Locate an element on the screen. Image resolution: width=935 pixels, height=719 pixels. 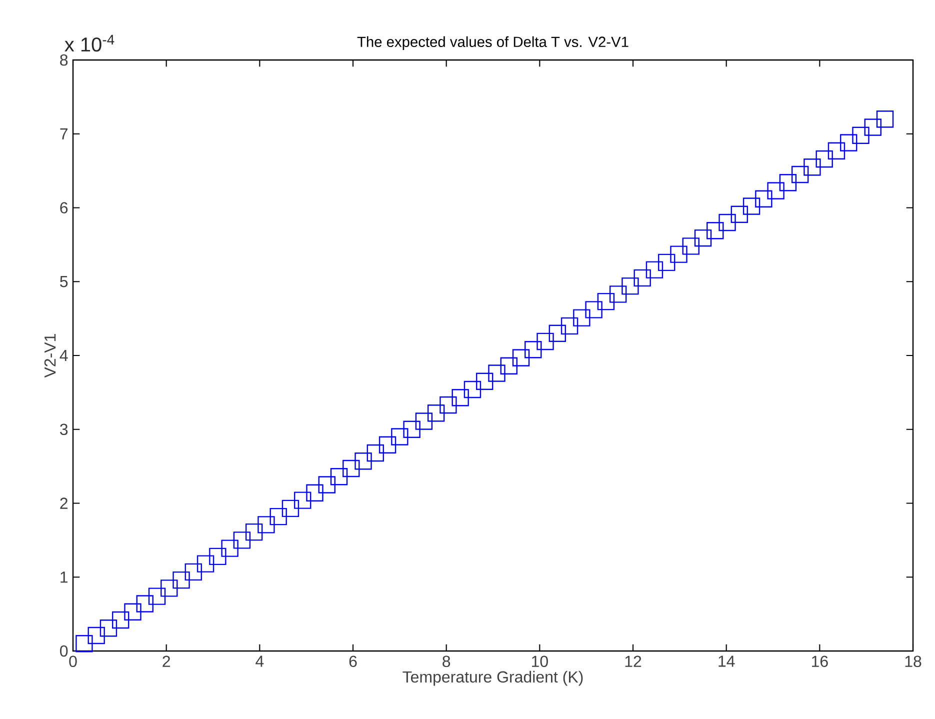
y-tick-label: 2 is located at coordinates (64, 503).